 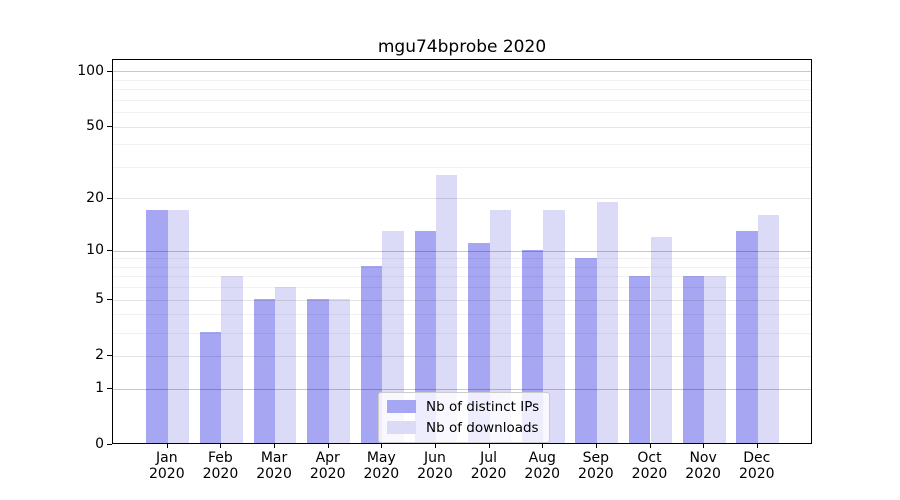 What do you see at coordinates (318, 371) in the screenshot?
I see `bar-distinct-ips-apr` at bounding box center [318, 371].